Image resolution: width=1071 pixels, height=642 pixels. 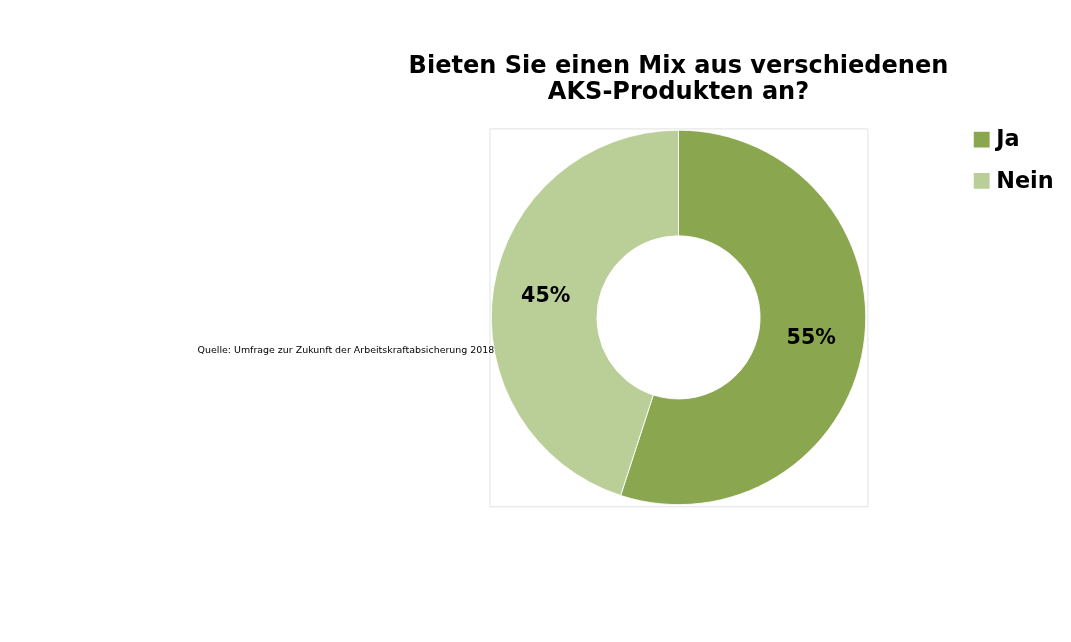 I want to click on data-label: 45%, so click(x=546, y=295).